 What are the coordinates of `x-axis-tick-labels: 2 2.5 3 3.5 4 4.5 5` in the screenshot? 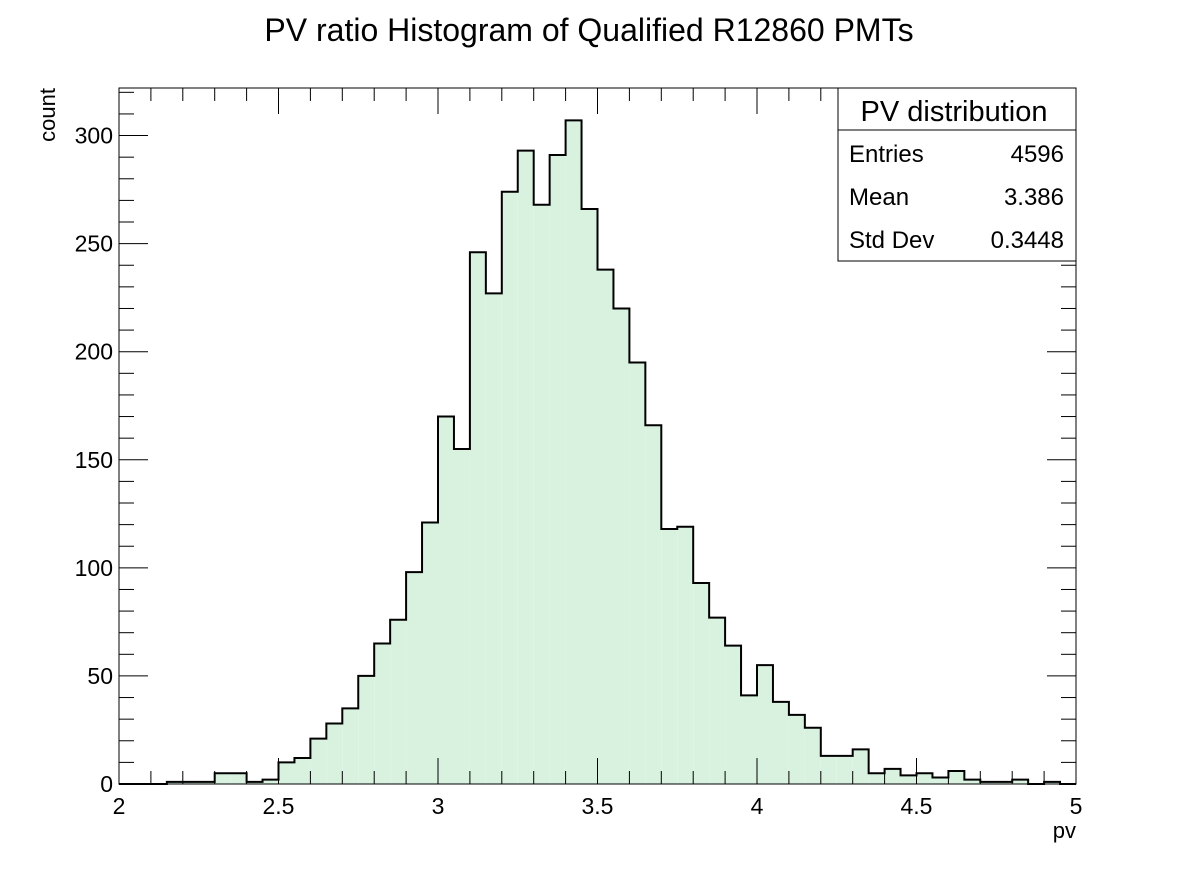 It's located at (598, 806).